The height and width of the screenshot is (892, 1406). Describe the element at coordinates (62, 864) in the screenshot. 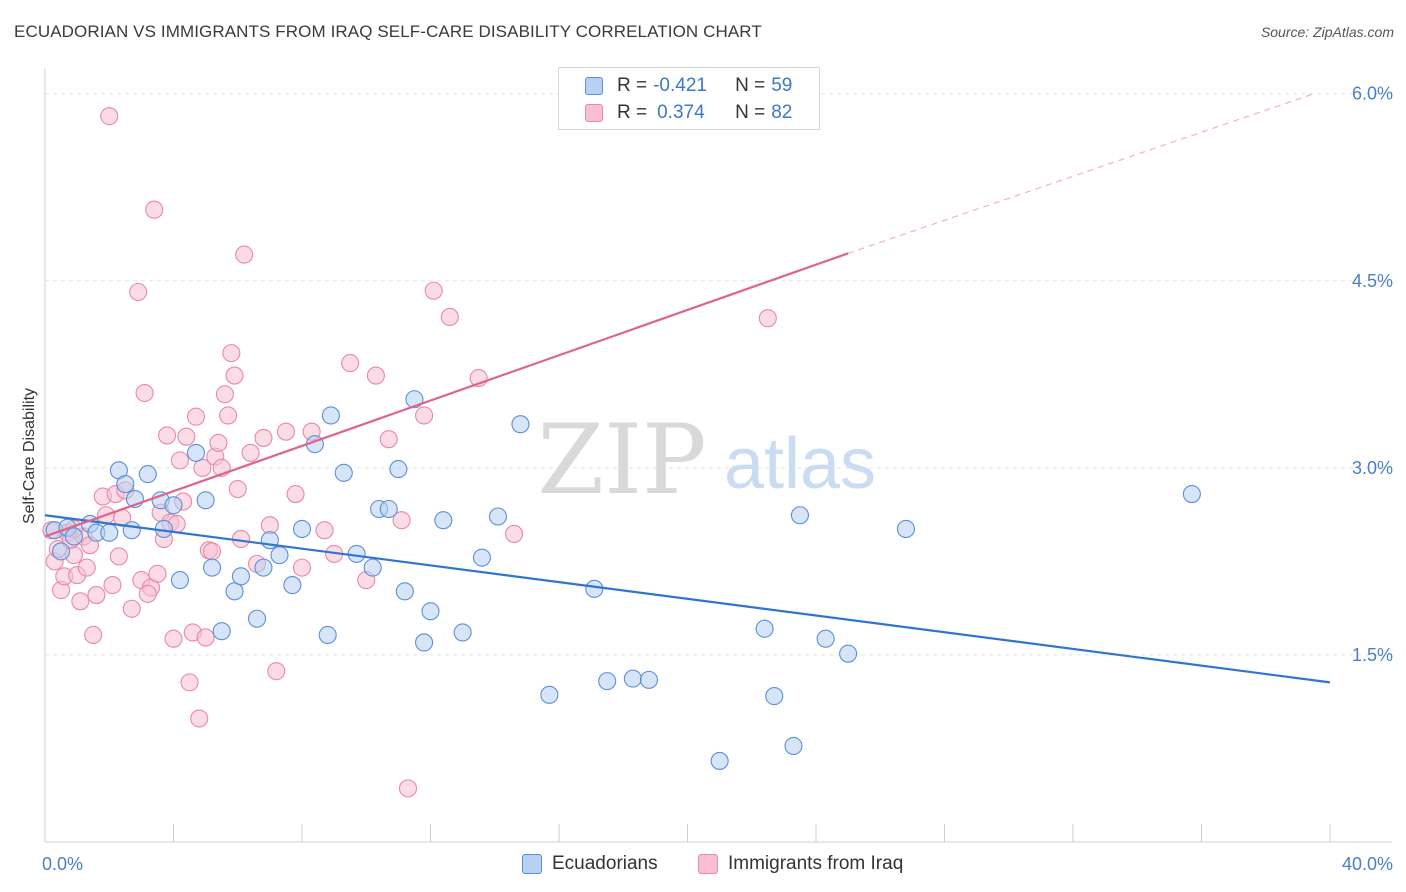

I see `x-tick-label-0: 0.0%` at that location.